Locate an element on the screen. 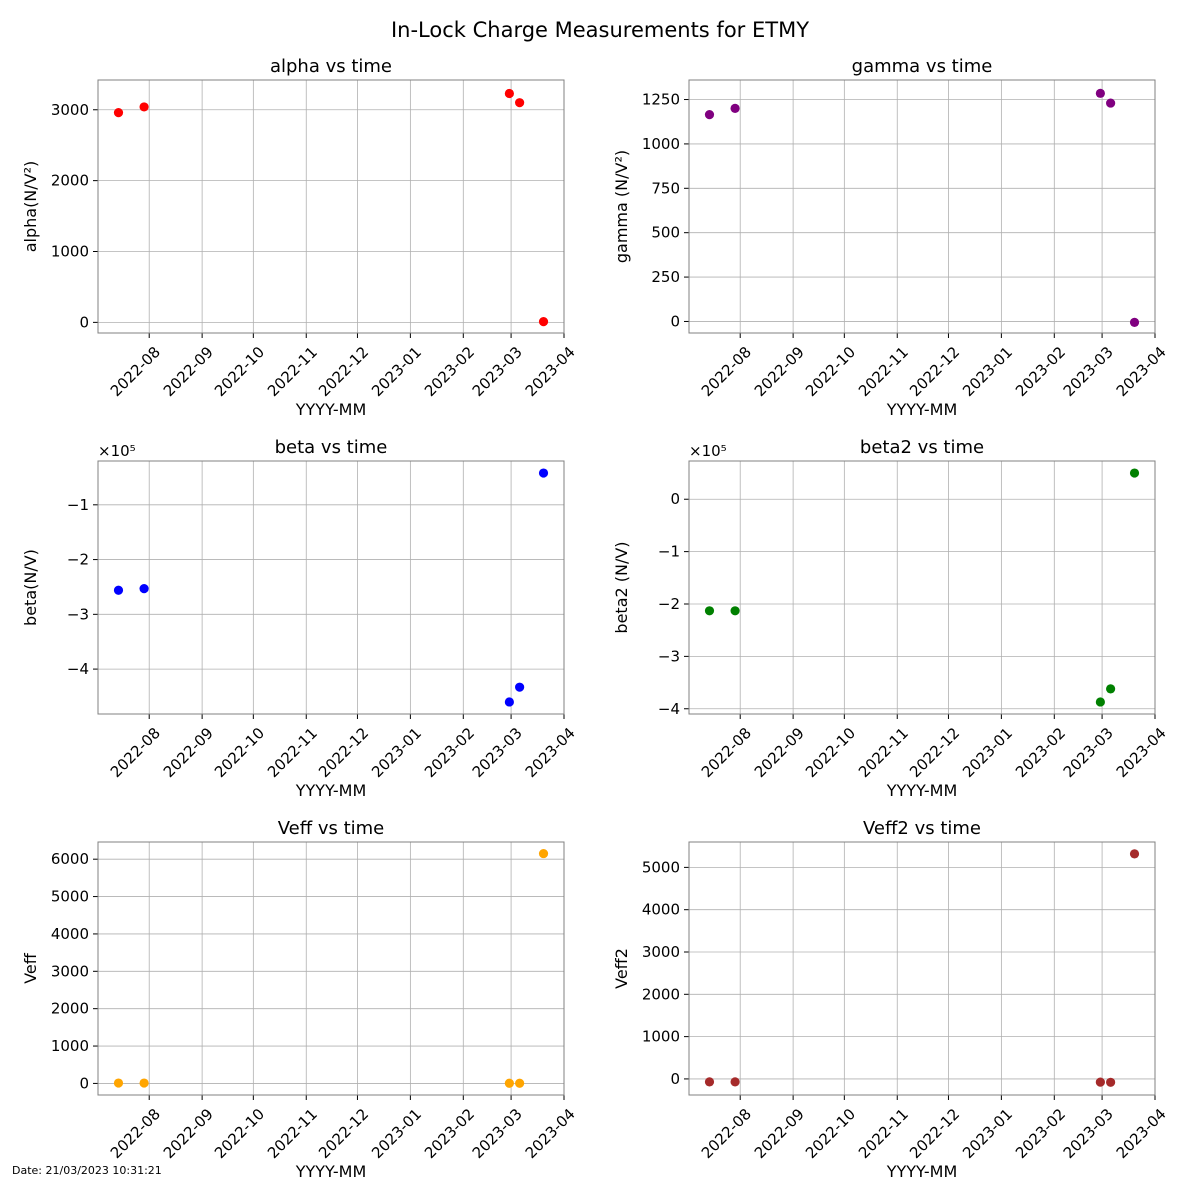 The height and width of the screenshot is (1200, 1200). y-axis-label: Veff2 is located at coordinates (621, 968).